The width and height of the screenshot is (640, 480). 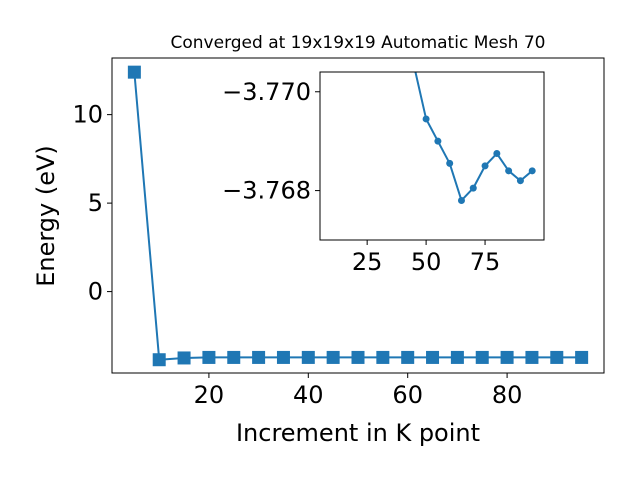 What do you see at coordinates (358, 391) in the screenshot?
I see `main-x-axis: 20 40 60 80` at bounding box center [358, 391].